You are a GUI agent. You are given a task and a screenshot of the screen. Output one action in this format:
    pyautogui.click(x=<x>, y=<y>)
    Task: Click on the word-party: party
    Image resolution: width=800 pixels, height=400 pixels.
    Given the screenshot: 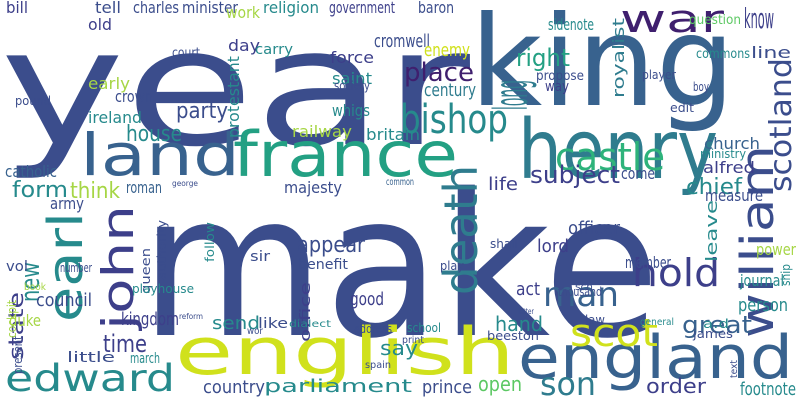 What is the action you would take?
    pyautogui.click(x=202, y=111)
    